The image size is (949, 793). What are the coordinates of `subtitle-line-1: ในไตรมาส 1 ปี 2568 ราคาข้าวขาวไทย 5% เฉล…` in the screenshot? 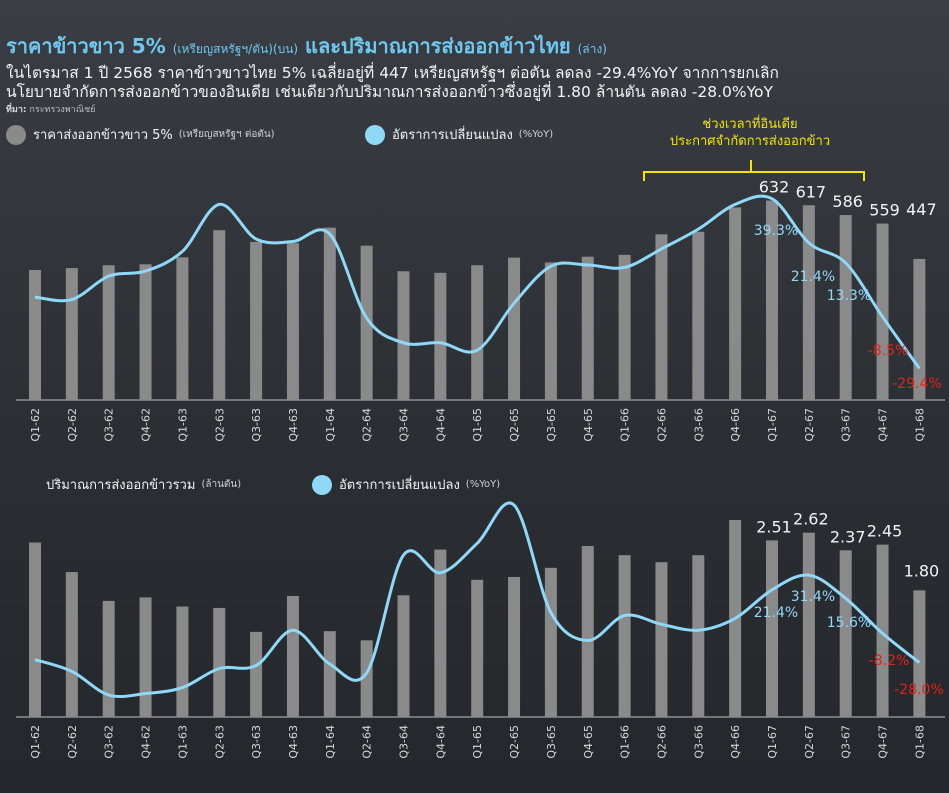 It's located at (392, 73).